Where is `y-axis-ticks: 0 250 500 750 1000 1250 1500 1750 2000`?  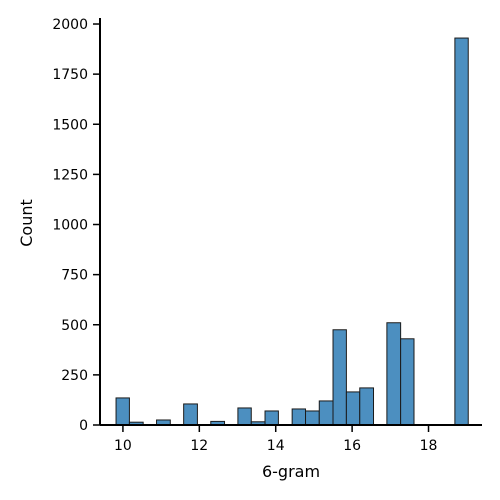
y-axis-ticks: 0 250 500 750 1000 1250 1500 1750 2000 is located at coordinates (76, 225).